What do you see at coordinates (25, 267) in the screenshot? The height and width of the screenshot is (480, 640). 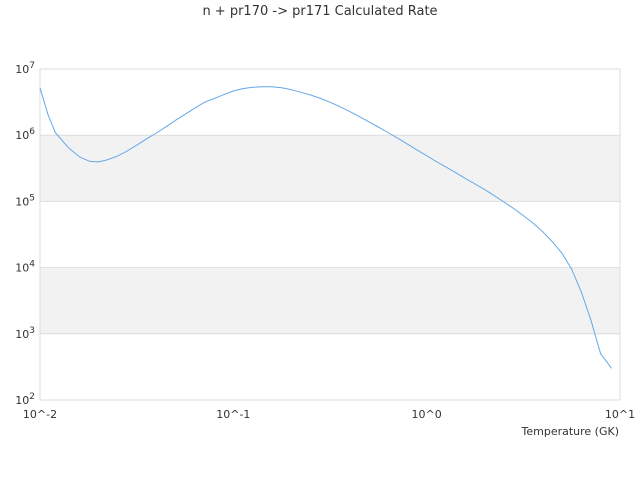 I see `y-tick-label: 104` at bounding box center [25, 267].